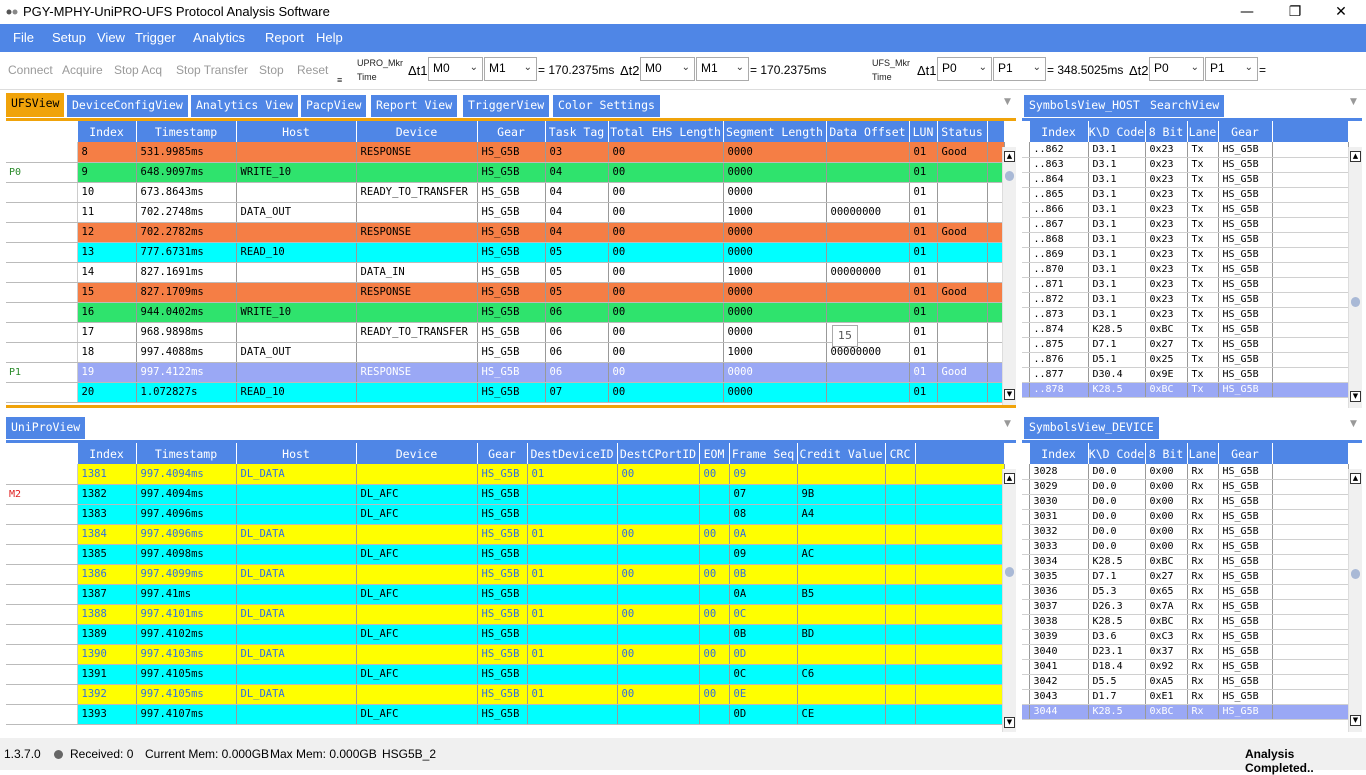 The height and width of the screenshot is (775, 1366). I want to click on stop-transfer-button: Stop Transfer, so click(212, 70).